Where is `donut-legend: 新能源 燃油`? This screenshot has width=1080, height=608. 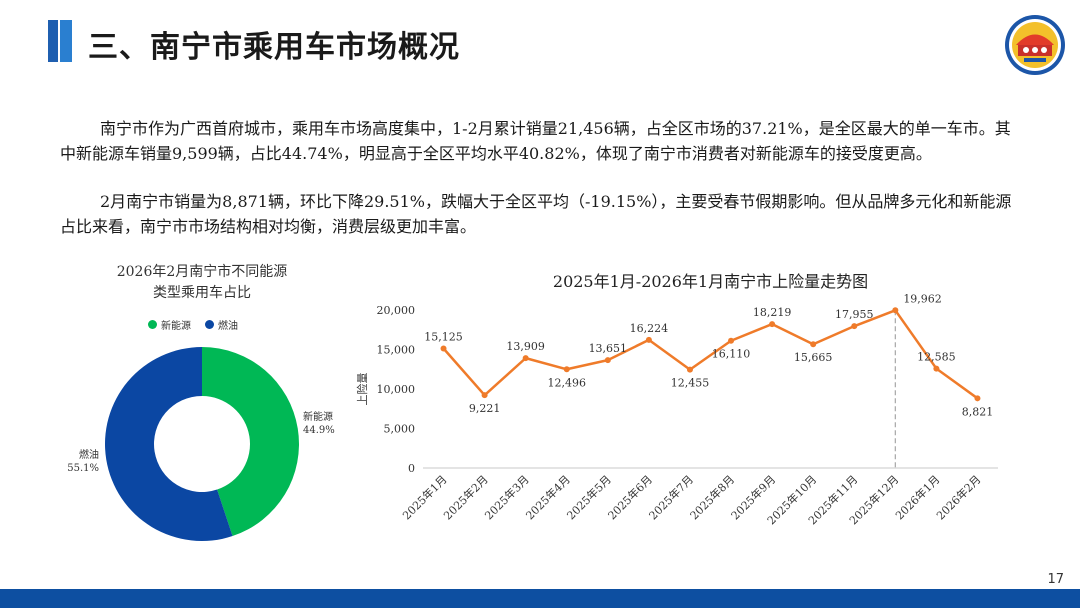
donut-legend: 新能源 燃油 is located at coordinates (193, 324).